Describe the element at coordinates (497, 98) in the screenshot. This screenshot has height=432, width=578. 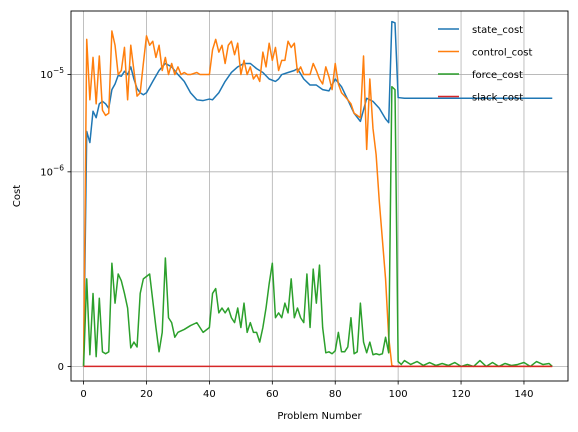
I see `legend-label: slack_cost` at that location.